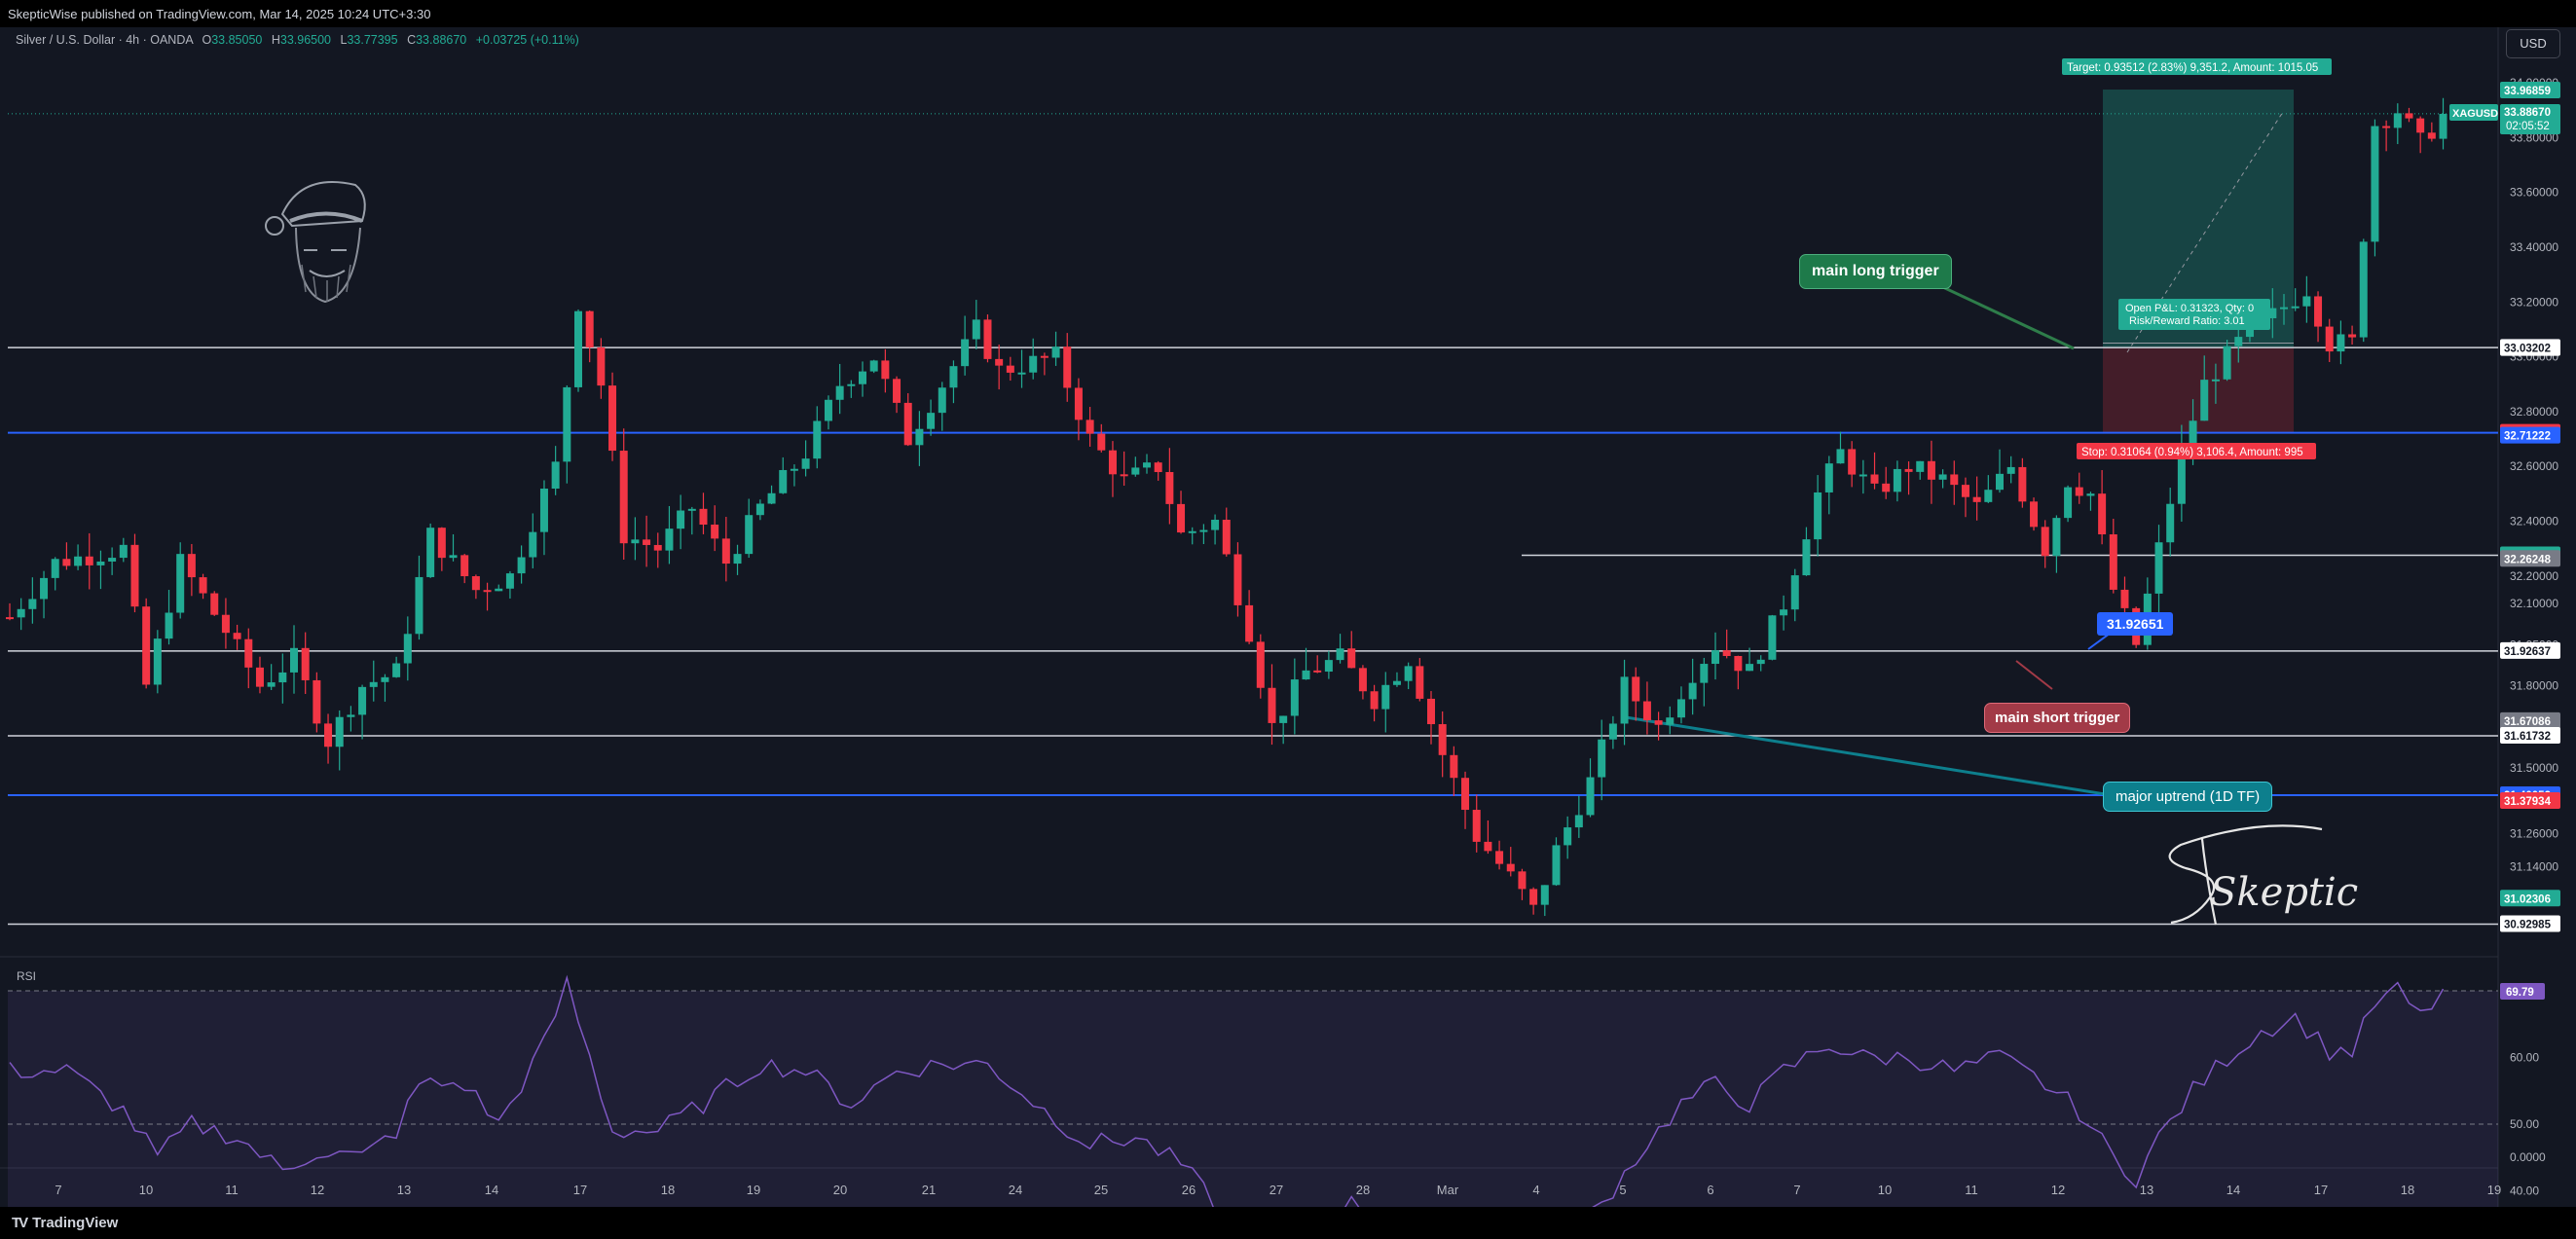 Image resolution: width=2576 pixels, height=1239 pixels. What do you see at coordinates (2527, 92) in the screenshot?
I see `high-price-tag: 33.96859` at bounding box center [2527, 92].